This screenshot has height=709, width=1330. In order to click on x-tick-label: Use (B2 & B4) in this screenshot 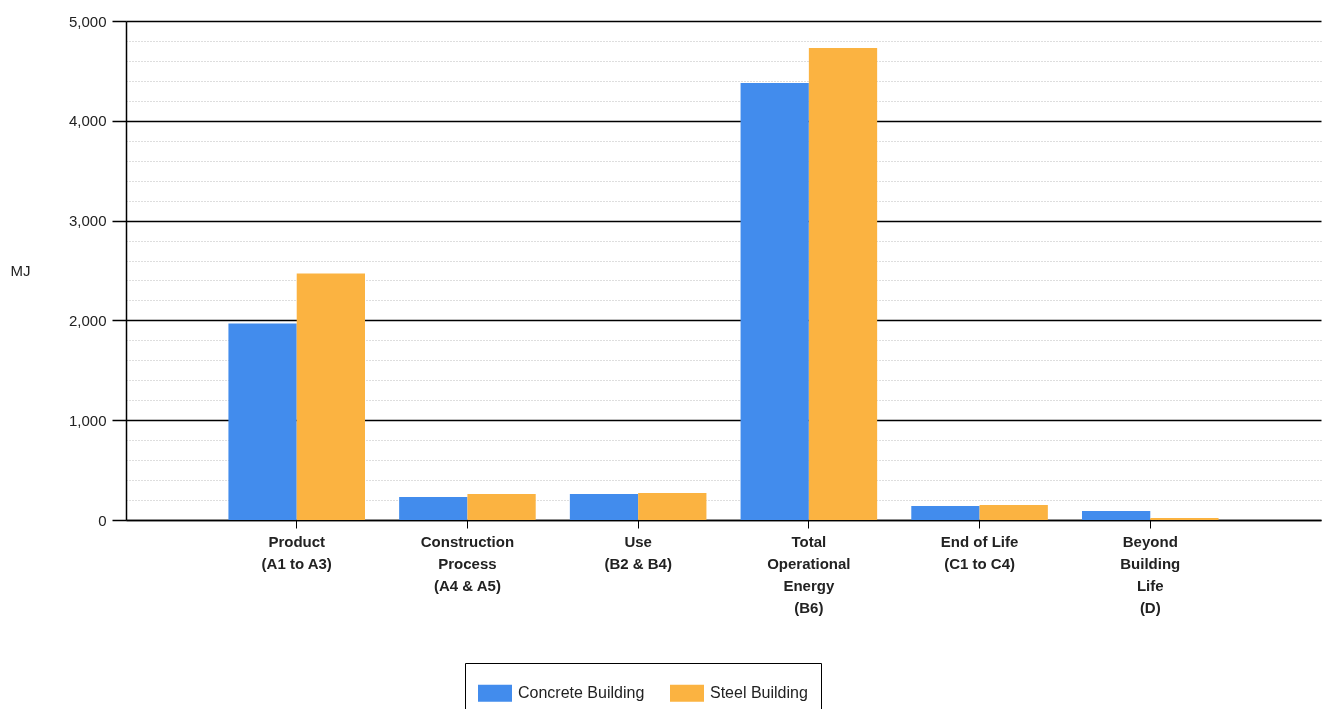, I will do `click(638, 552)`.